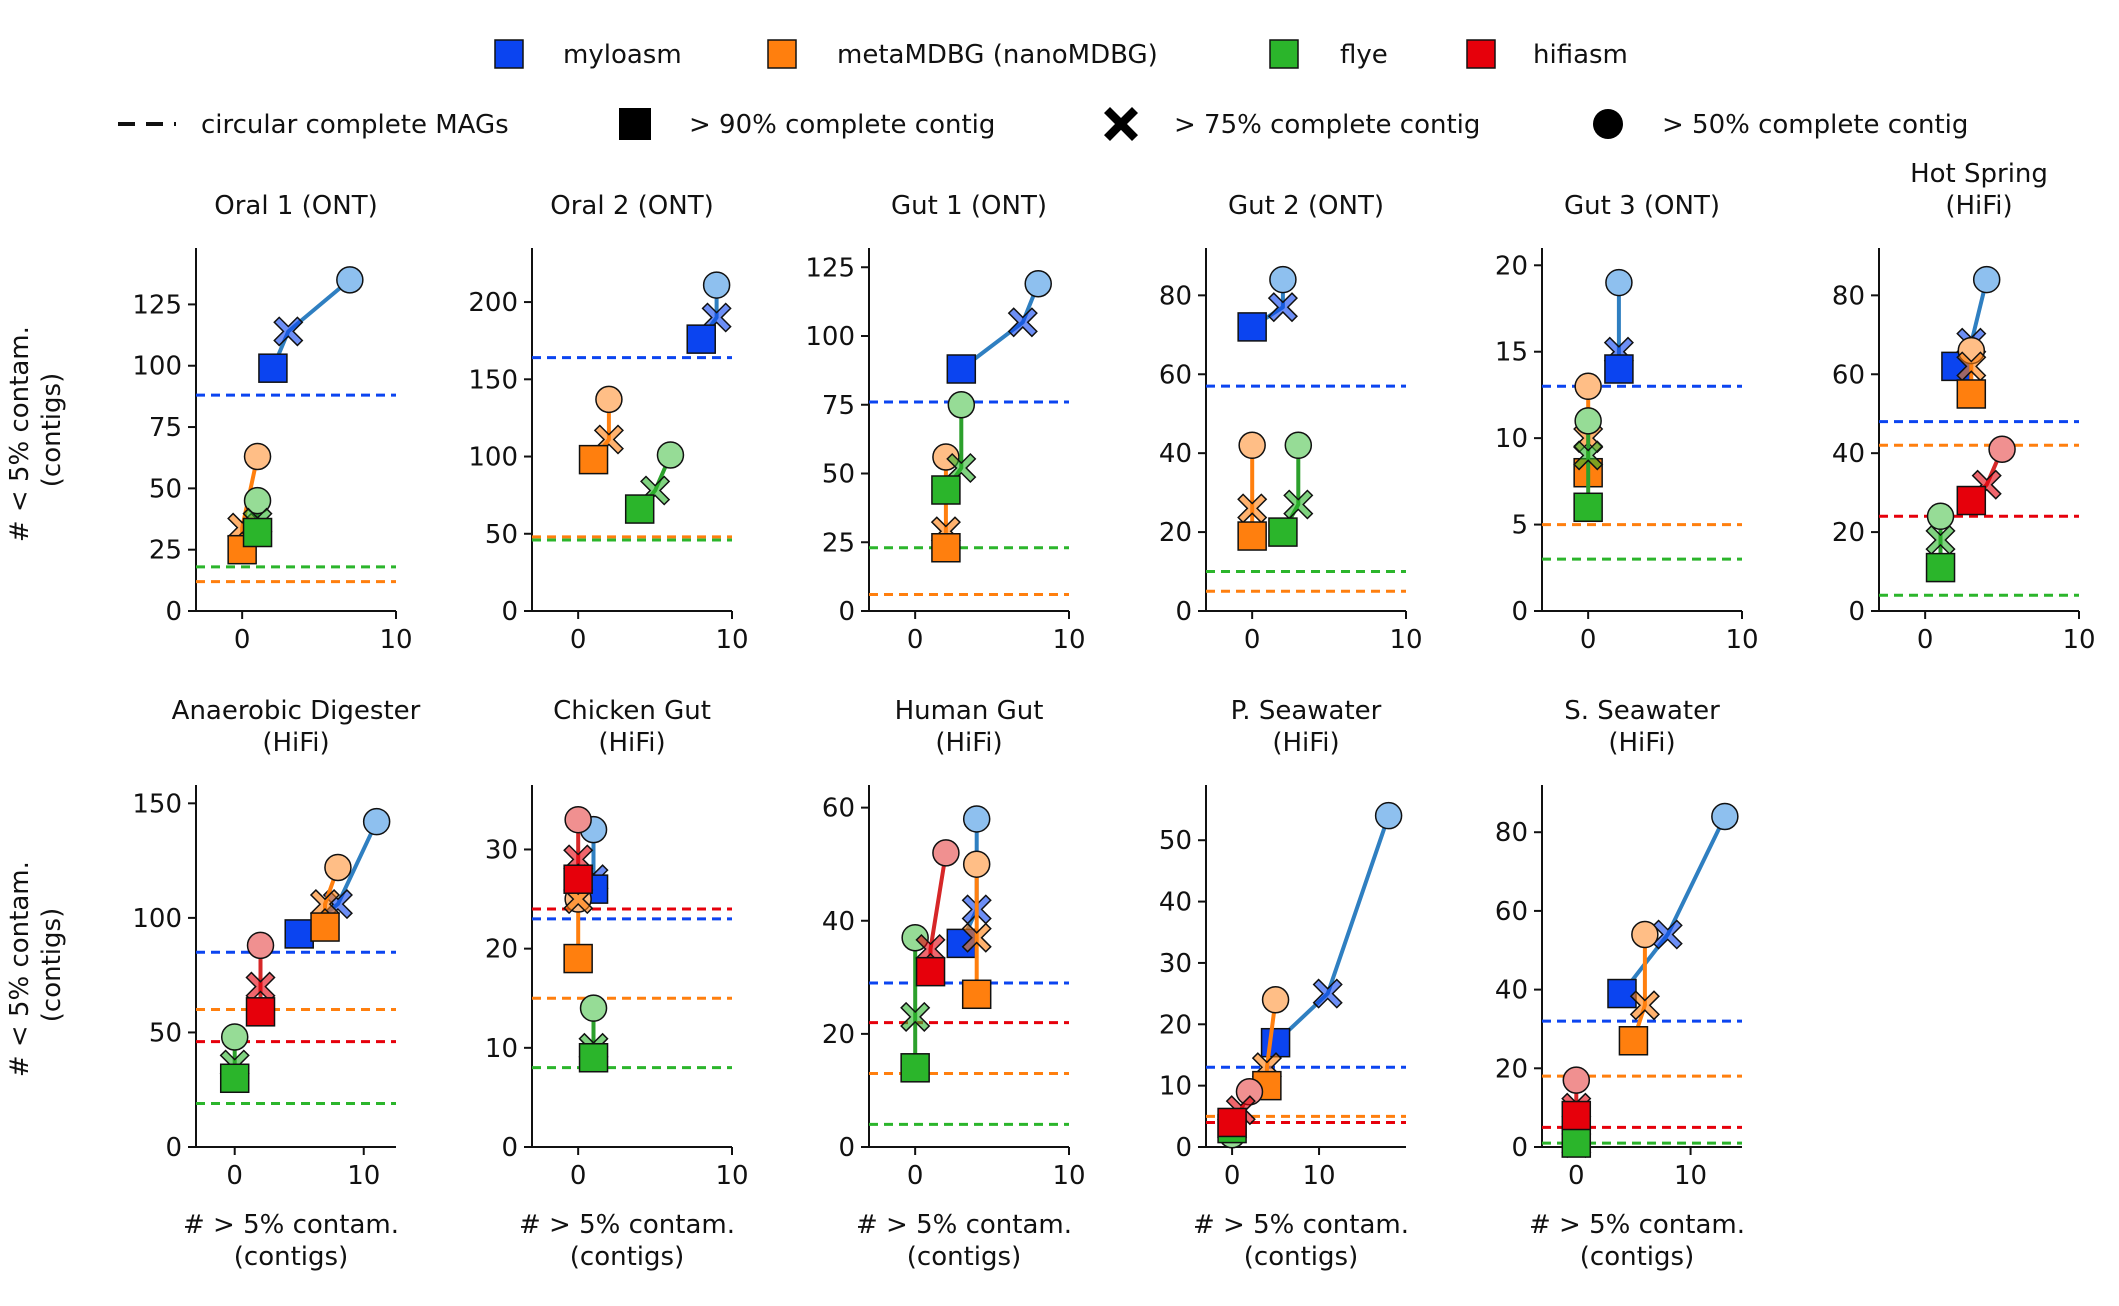  Describe the element at coordinates (635, 124) in the screenshot. I see `square-marker-icon` at that location.